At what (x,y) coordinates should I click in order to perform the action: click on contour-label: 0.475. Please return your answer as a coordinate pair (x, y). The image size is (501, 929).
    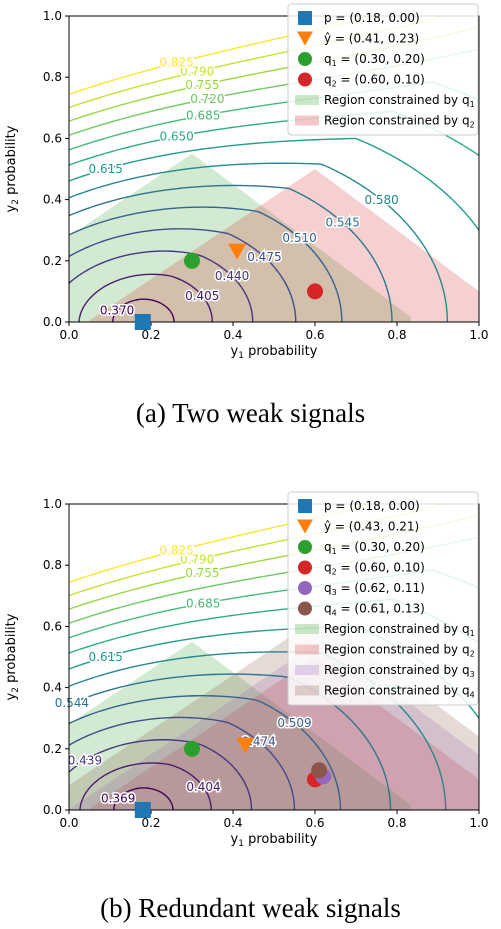
    Looking at the image, I should click on (264, 257).